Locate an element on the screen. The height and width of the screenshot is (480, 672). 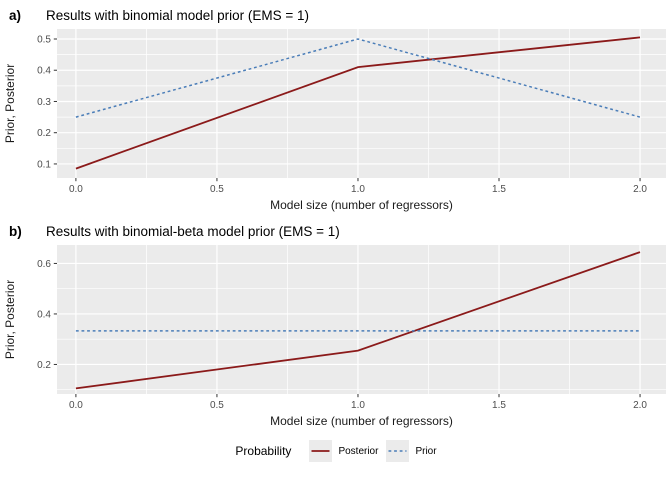
prior-line-key-icon is located at coordinates (398, 451).